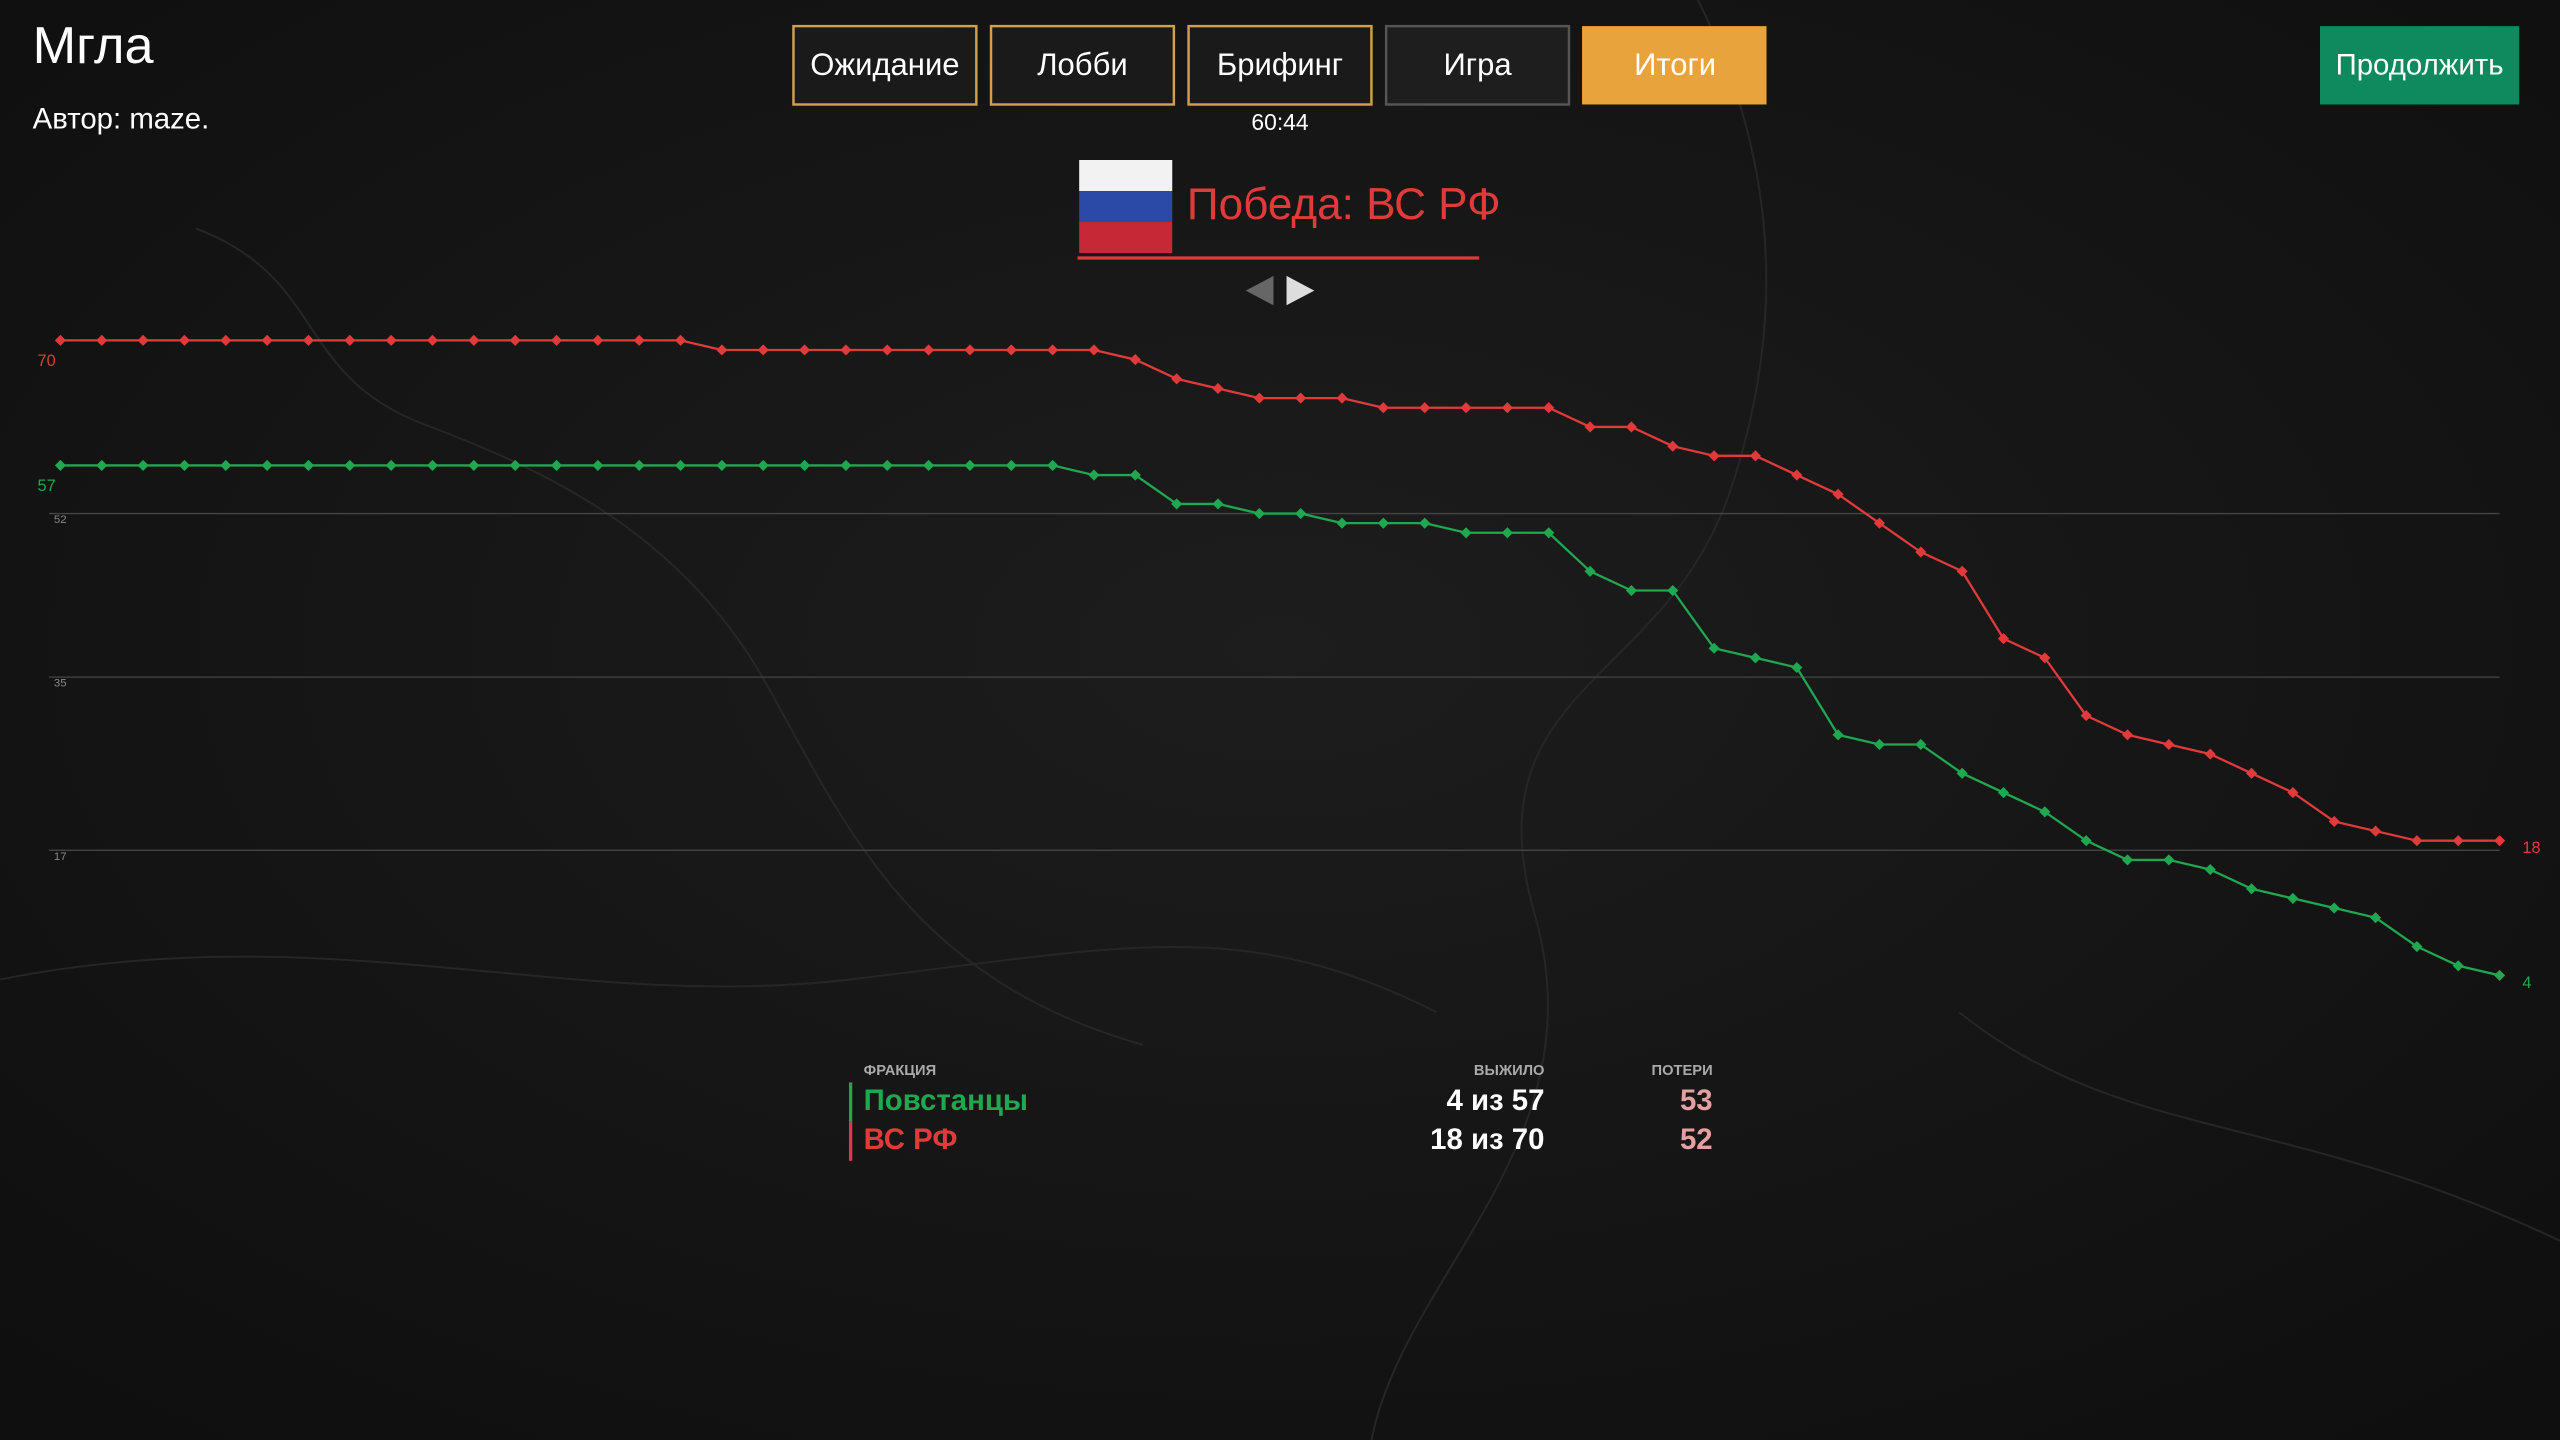 This screenshot has height=1440, width=2560. Describe the element at coordinates (1259, 290) in the screenshot. I see `prev-arrow` at that location.